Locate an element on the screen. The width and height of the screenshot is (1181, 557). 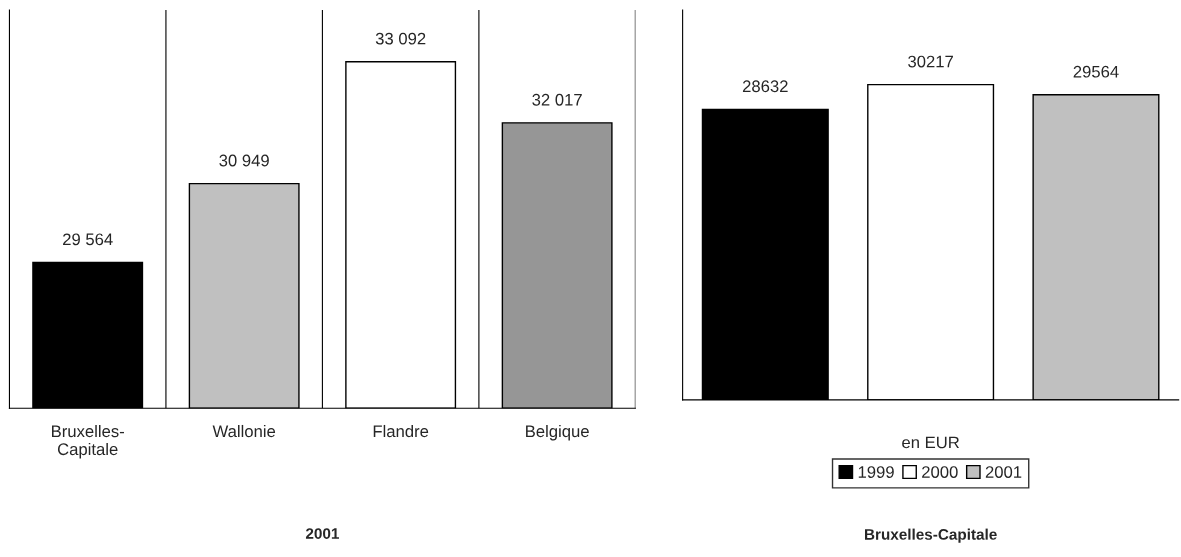
text: 2001 is located at coordinates (322, 533).